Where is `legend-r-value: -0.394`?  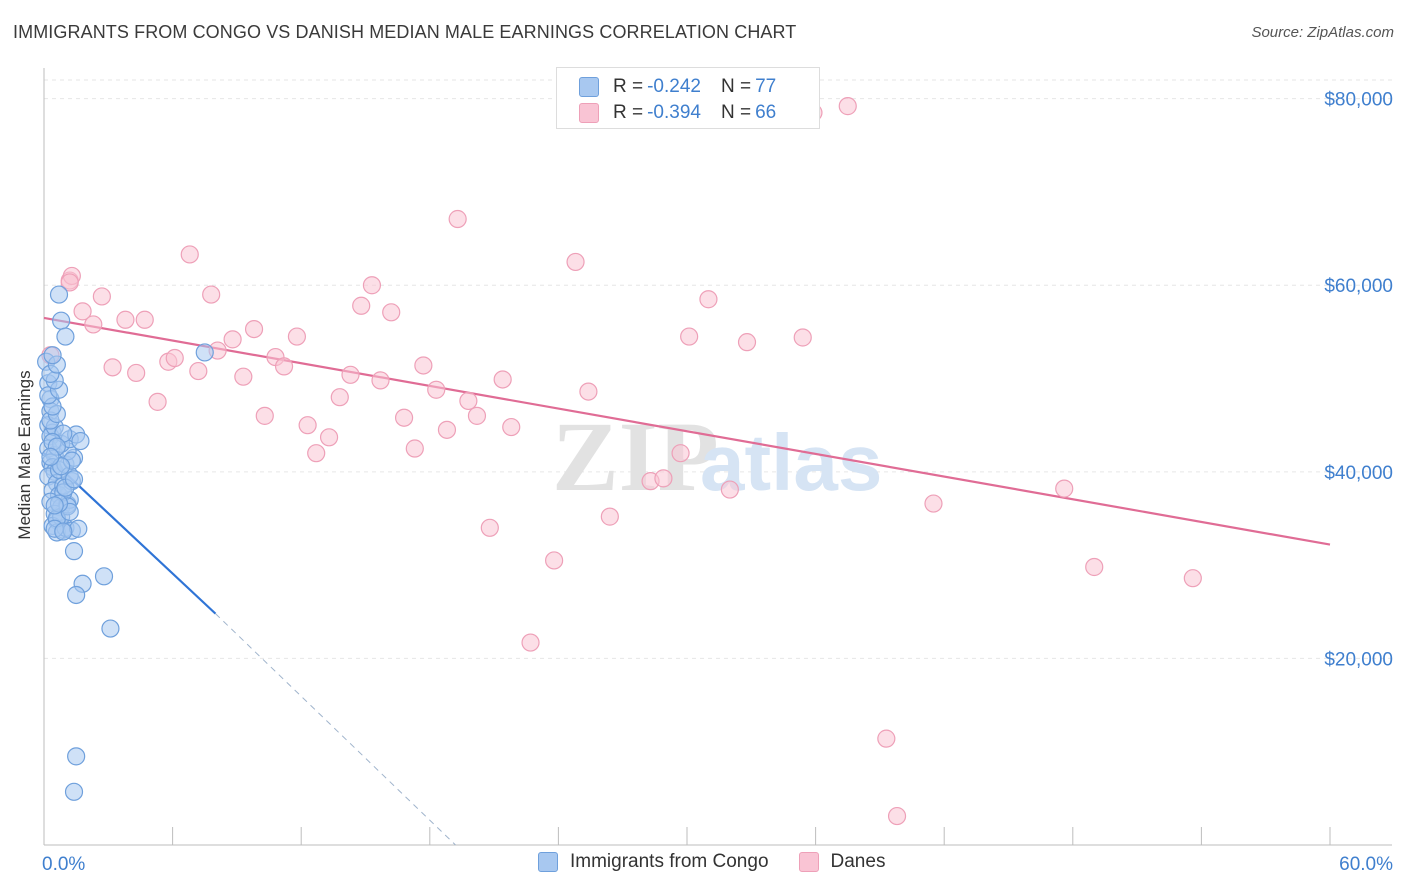 legend-r-value: -0.394 is located at coordinates (674, 112).